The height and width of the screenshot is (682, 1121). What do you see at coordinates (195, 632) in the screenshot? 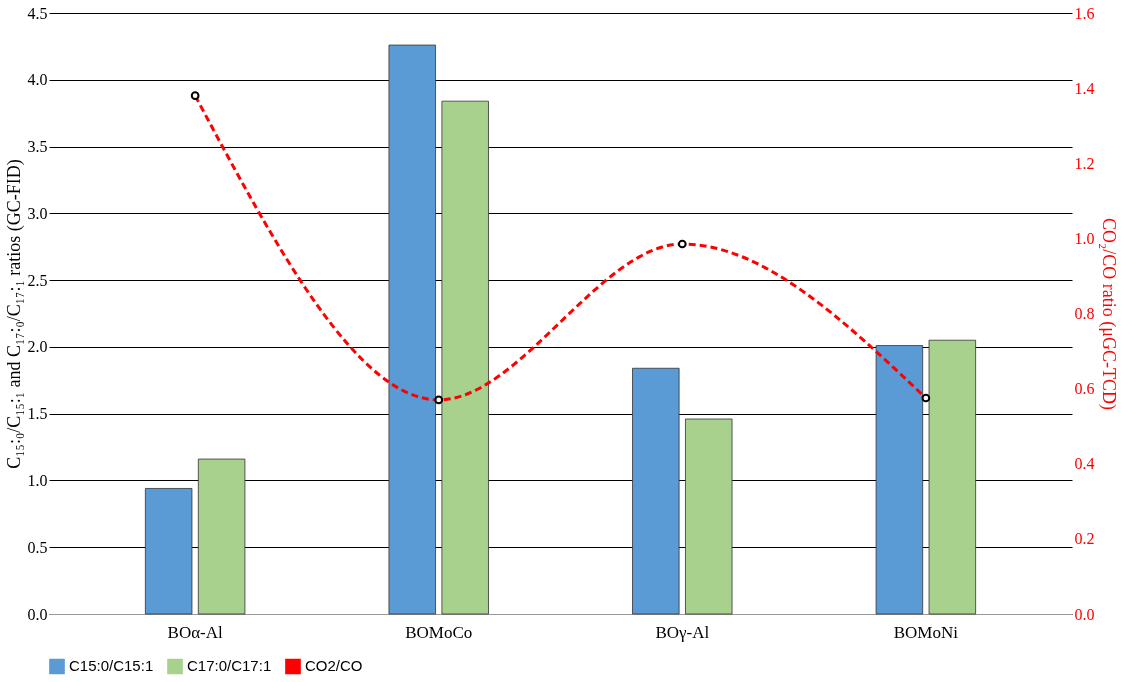
I see `x-tick-label: BOα-Al` at bounding box center [195, 632].